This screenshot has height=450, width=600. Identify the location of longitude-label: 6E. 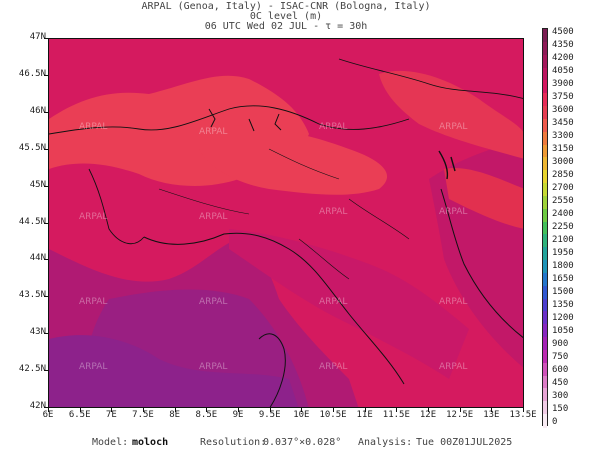
(48, 415).